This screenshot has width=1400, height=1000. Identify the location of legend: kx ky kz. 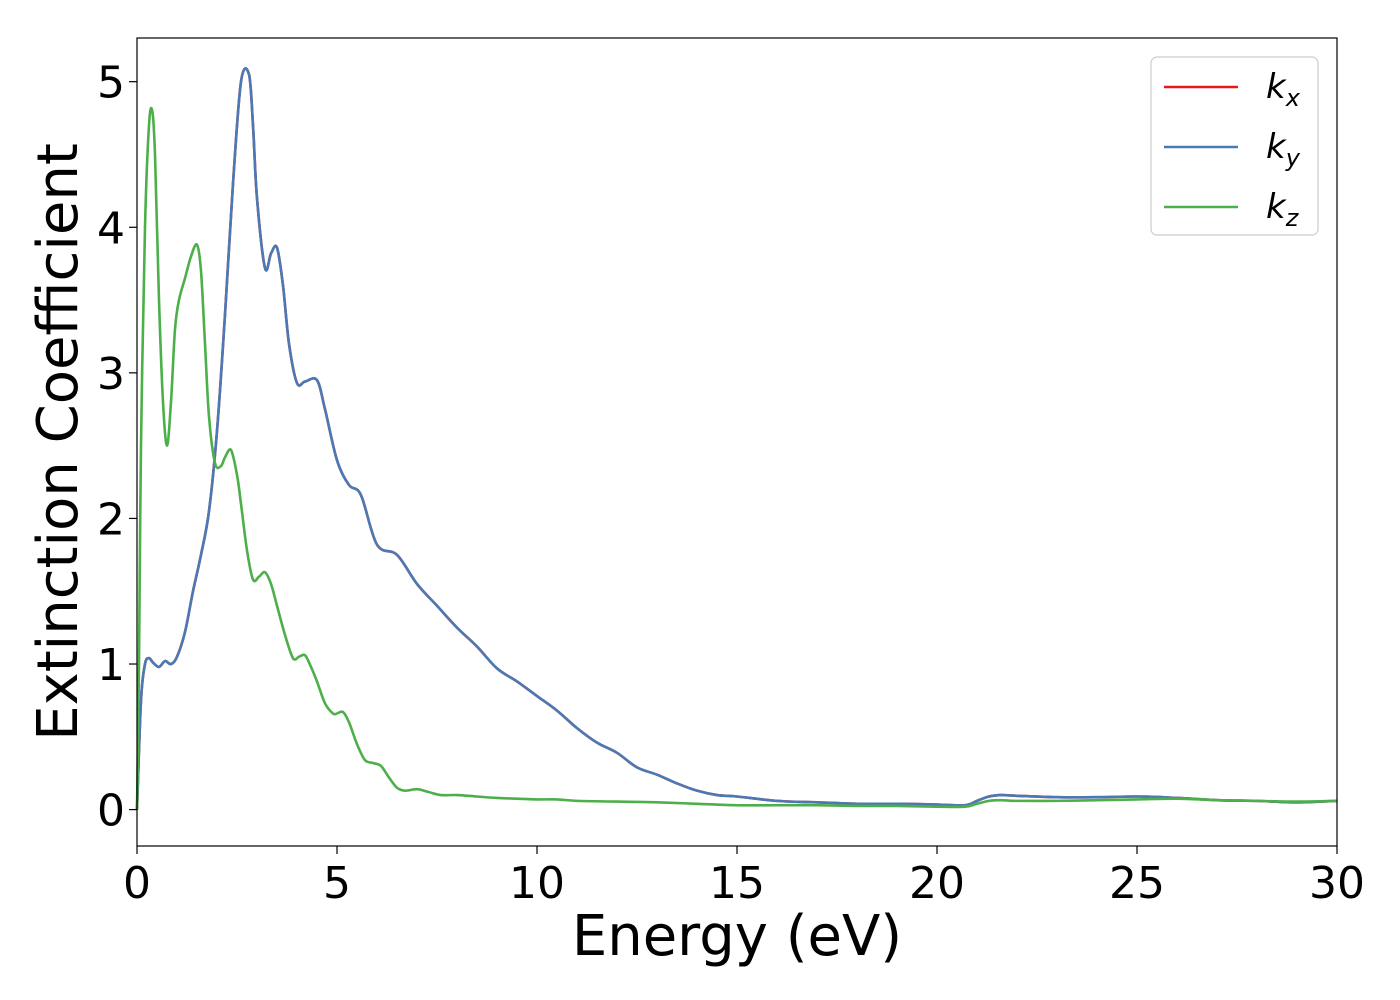
(1234, 146).